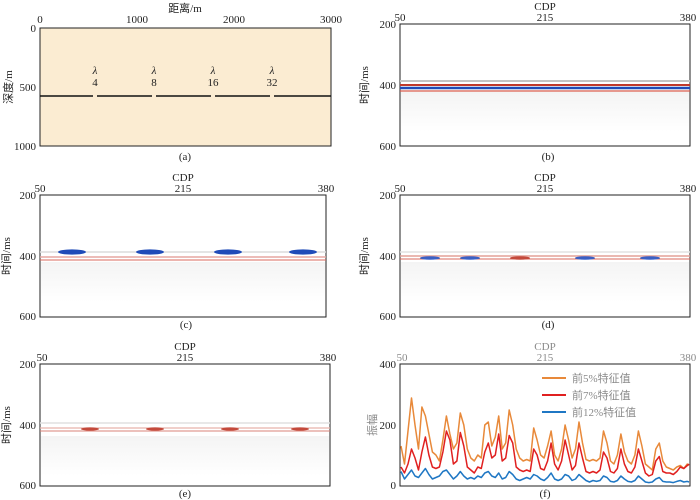  I want to click on panel-e-ghost, so click(185, 456).